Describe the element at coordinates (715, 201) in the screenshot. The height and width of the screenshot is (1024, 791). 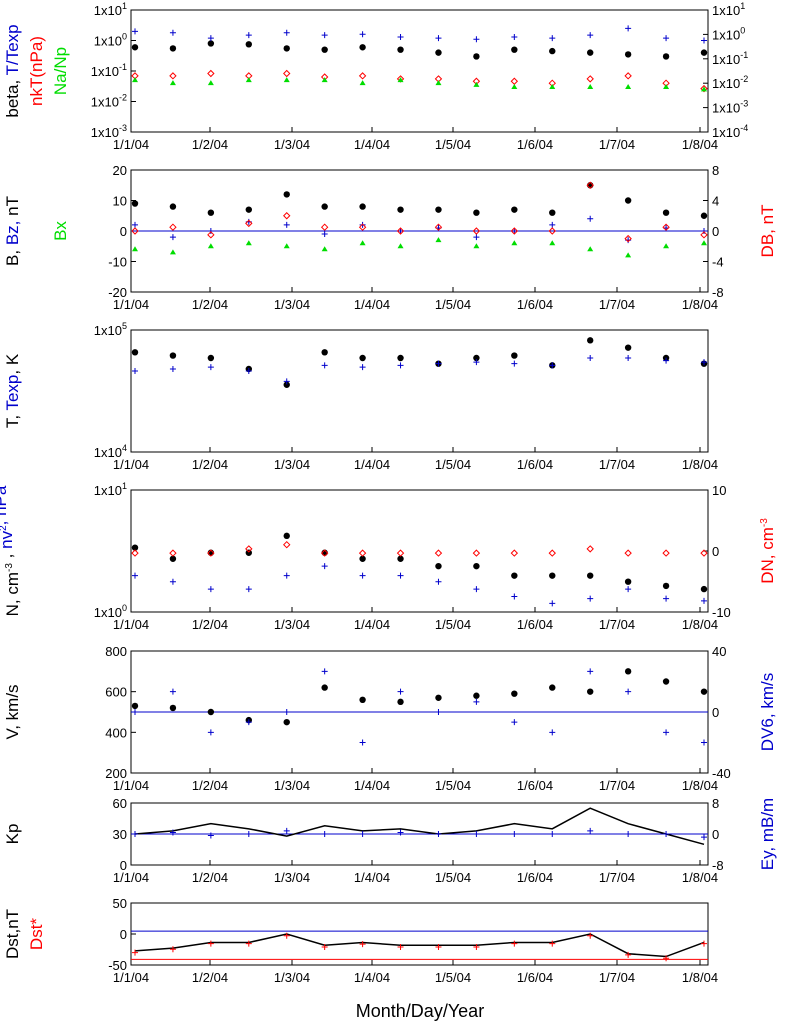
I see `y2-tick-label: 4` at that location.